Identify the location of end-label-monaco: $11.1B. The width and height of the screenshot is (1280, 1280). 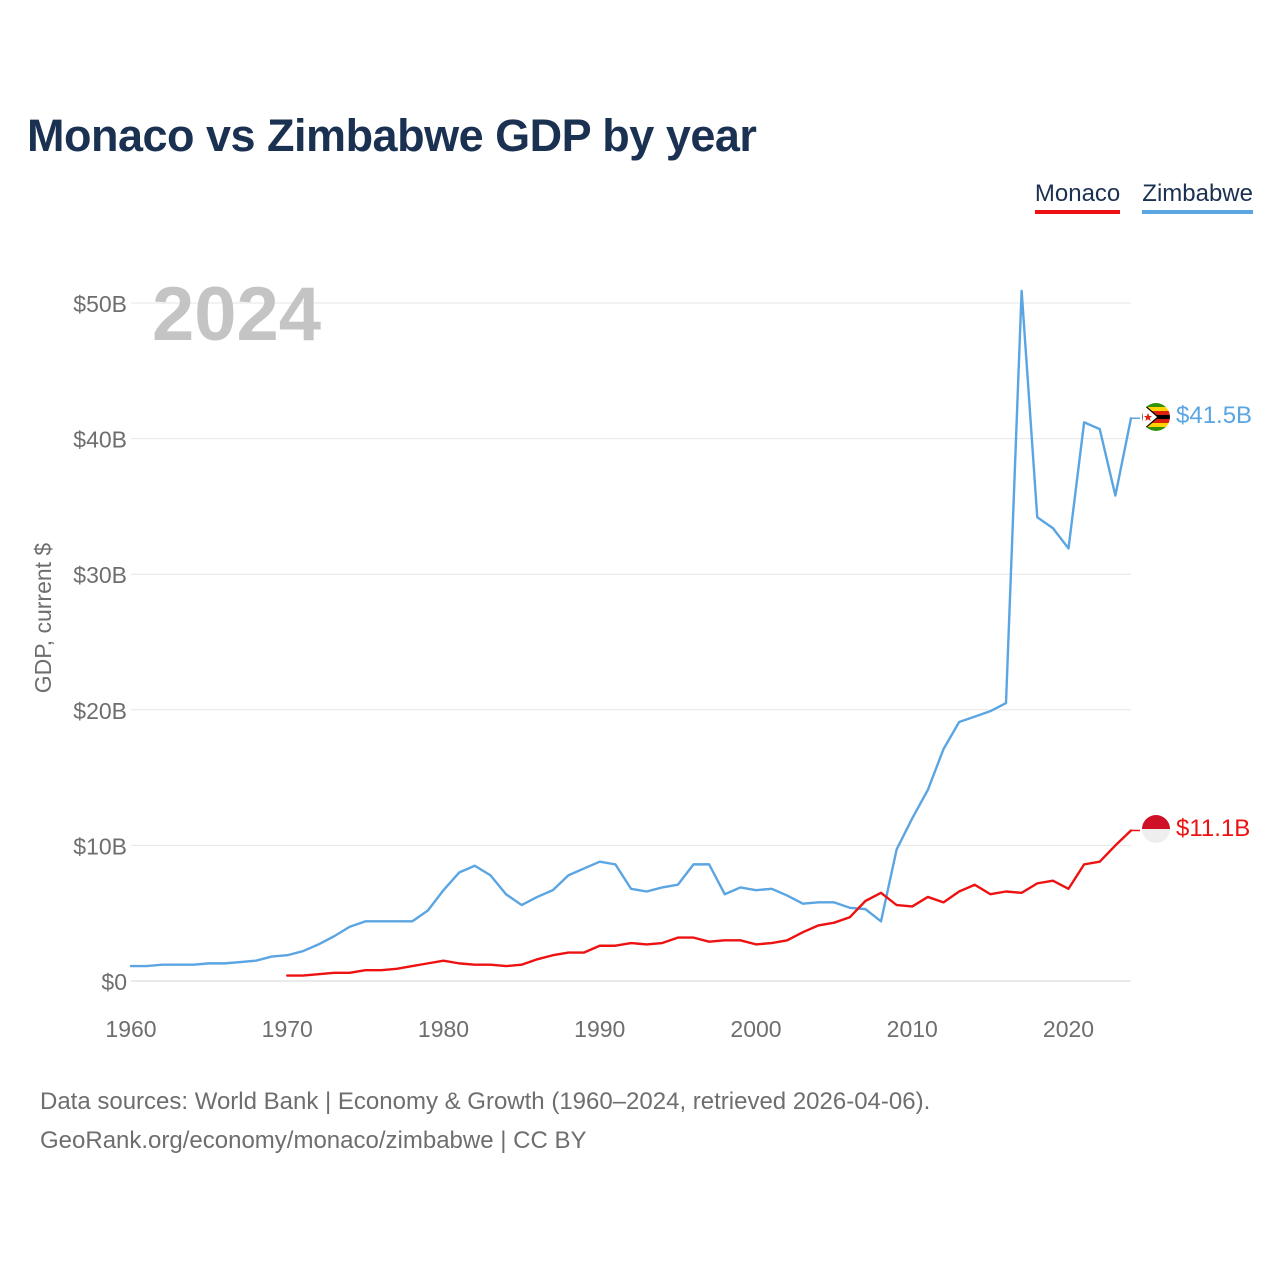
(1213, 828).